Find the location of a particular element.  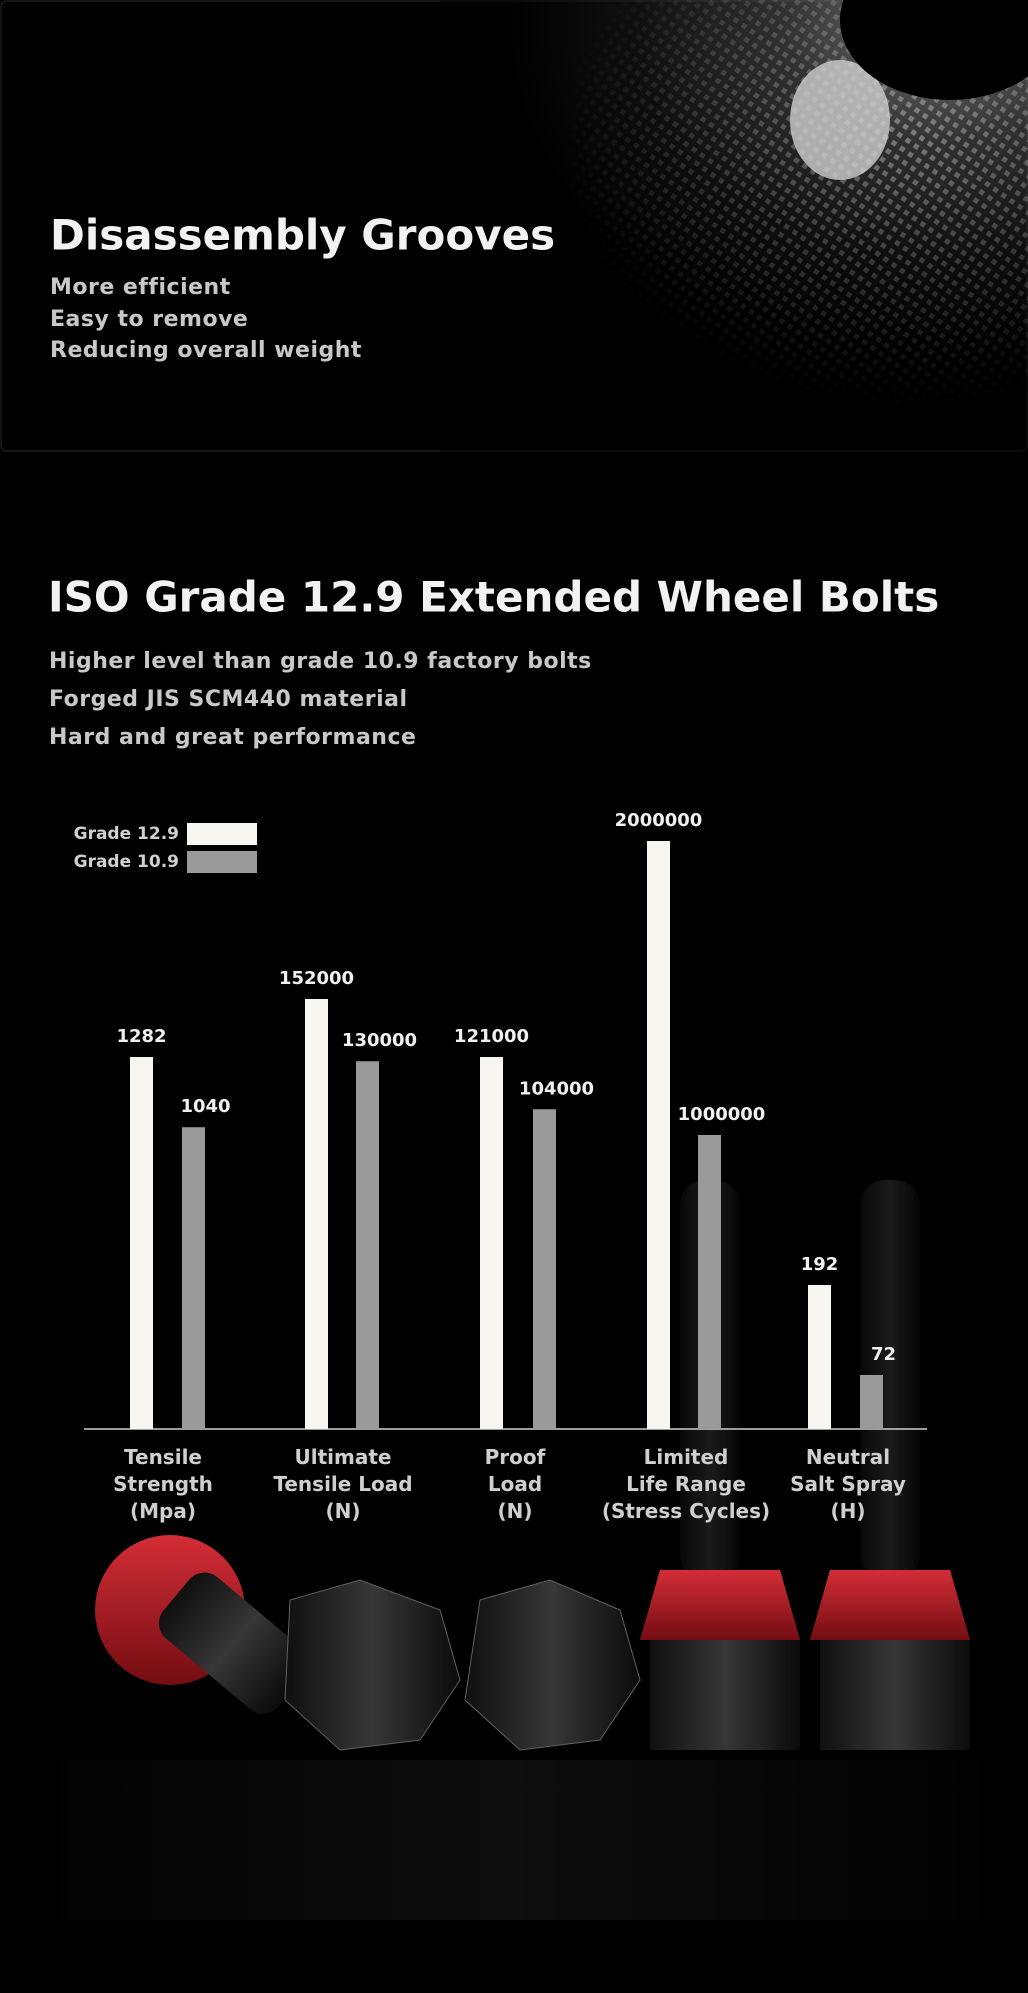

feature: Hard and great performance is located at coordinates (232, 737).